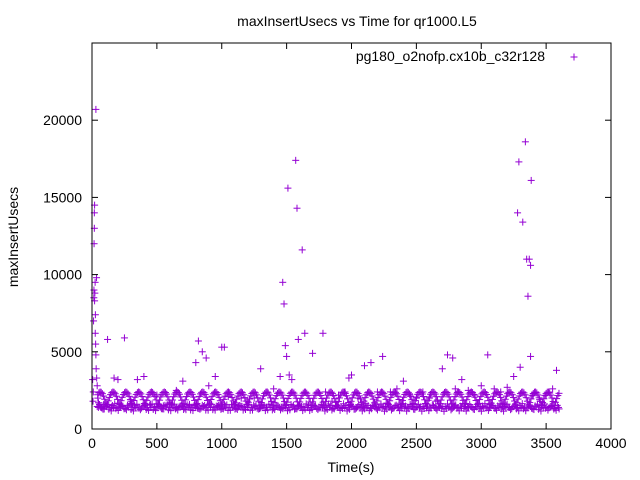 The image size is (640, 480). Describe the element at coordinates (357, 21) in the screenshot. I see `chart-title: maxInsertUsecs vs Time for qr1000.L5` at that location.